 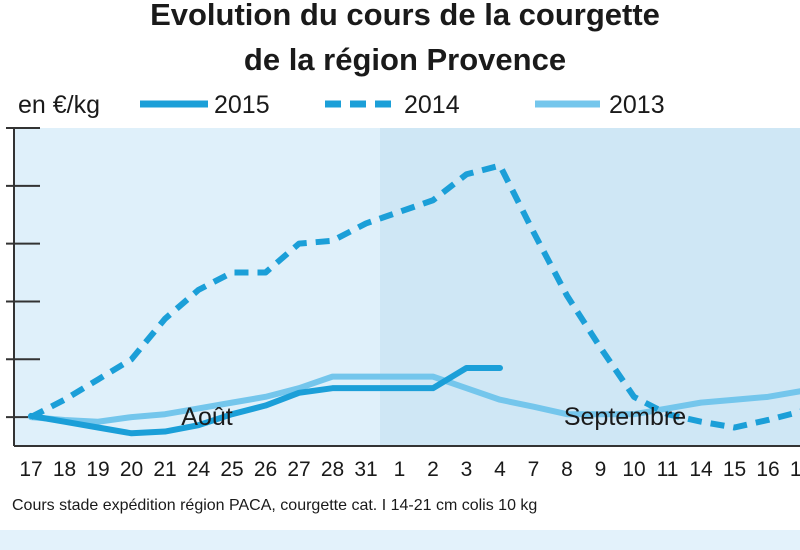 What do you see at coordinates (534, 469) in the screenshot?
I see `x-tick-label: 7` at bounding box center [534, 469].